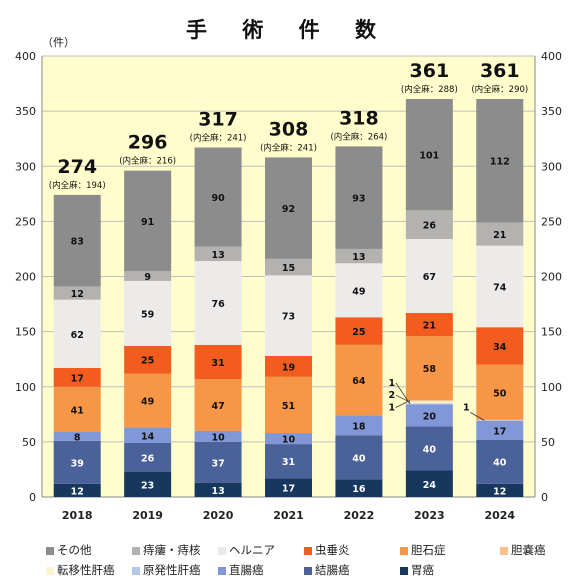  What do you see at coordinates (551, 221) in the screenshot?
I see `y-tick-label-right: 250` at bounding box center [551, 221].